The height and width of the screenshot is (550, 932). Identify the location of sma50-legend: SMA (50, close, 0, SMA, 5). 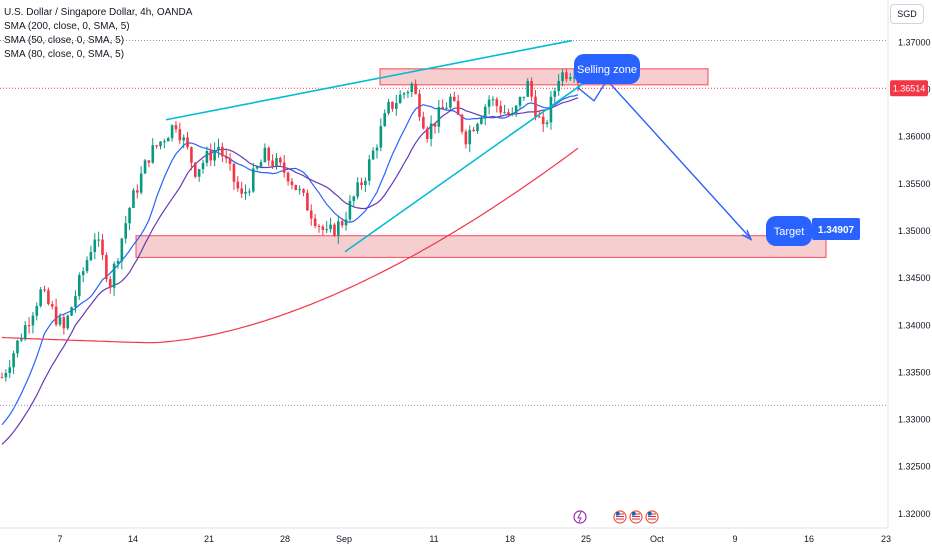
(64, 40).